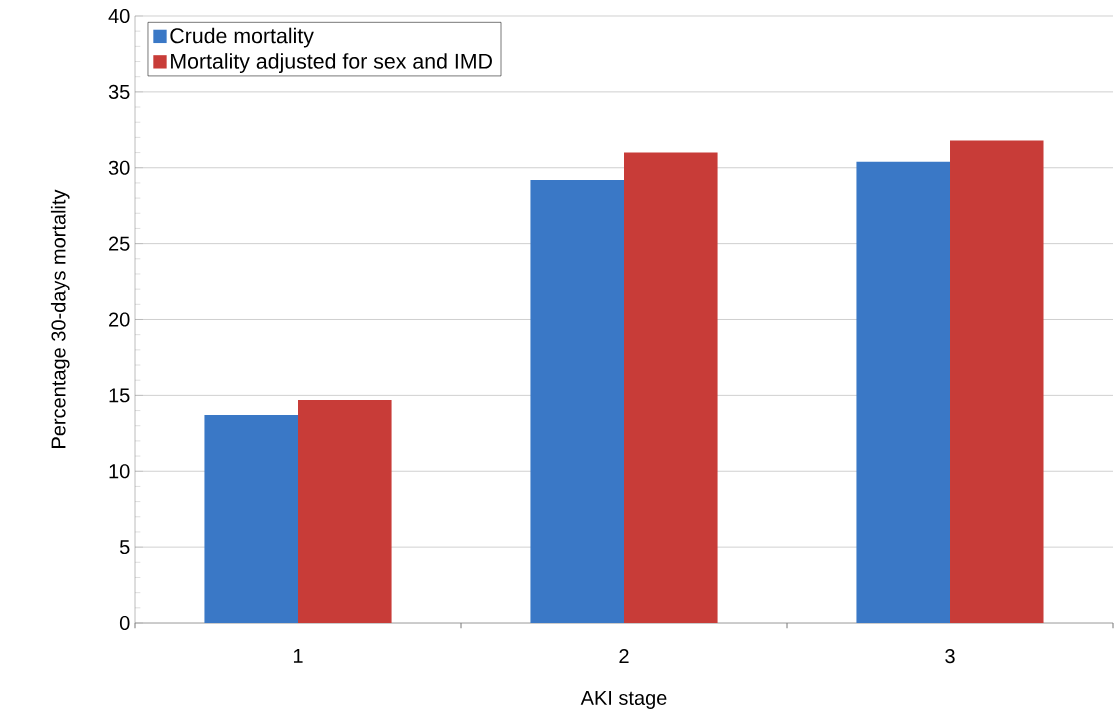 This screenshot has width=1116, height=711. I want to click on y-tick-label: 10, so click(119, 471).